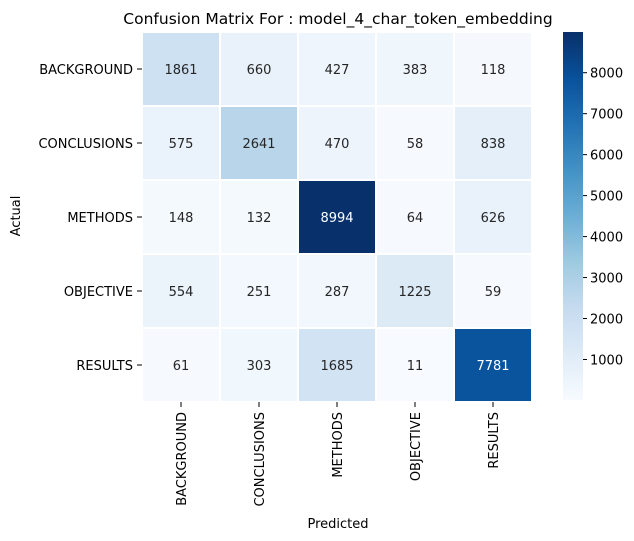  I want to click on cell-value-label: 1861, so click(180, 70).